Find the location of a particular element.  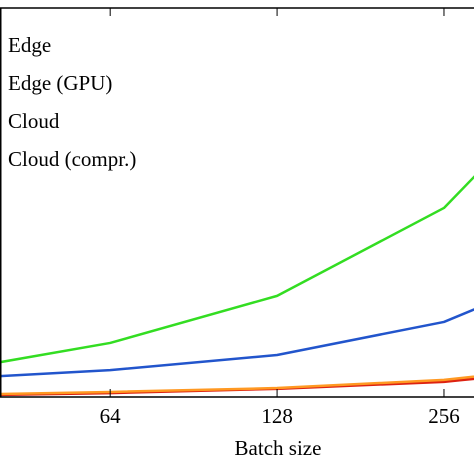

x-tick-label: 256 is located at coordinates (444, 416).